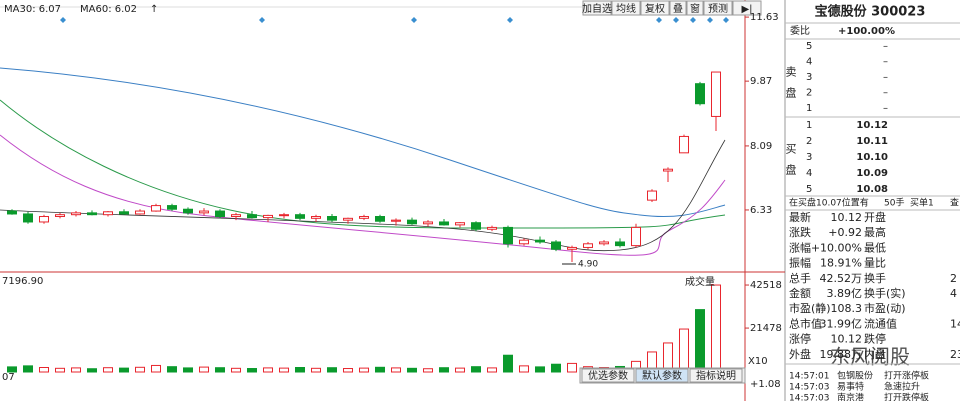  I want to click on stat-label: 涨跌, so click(800, 232).